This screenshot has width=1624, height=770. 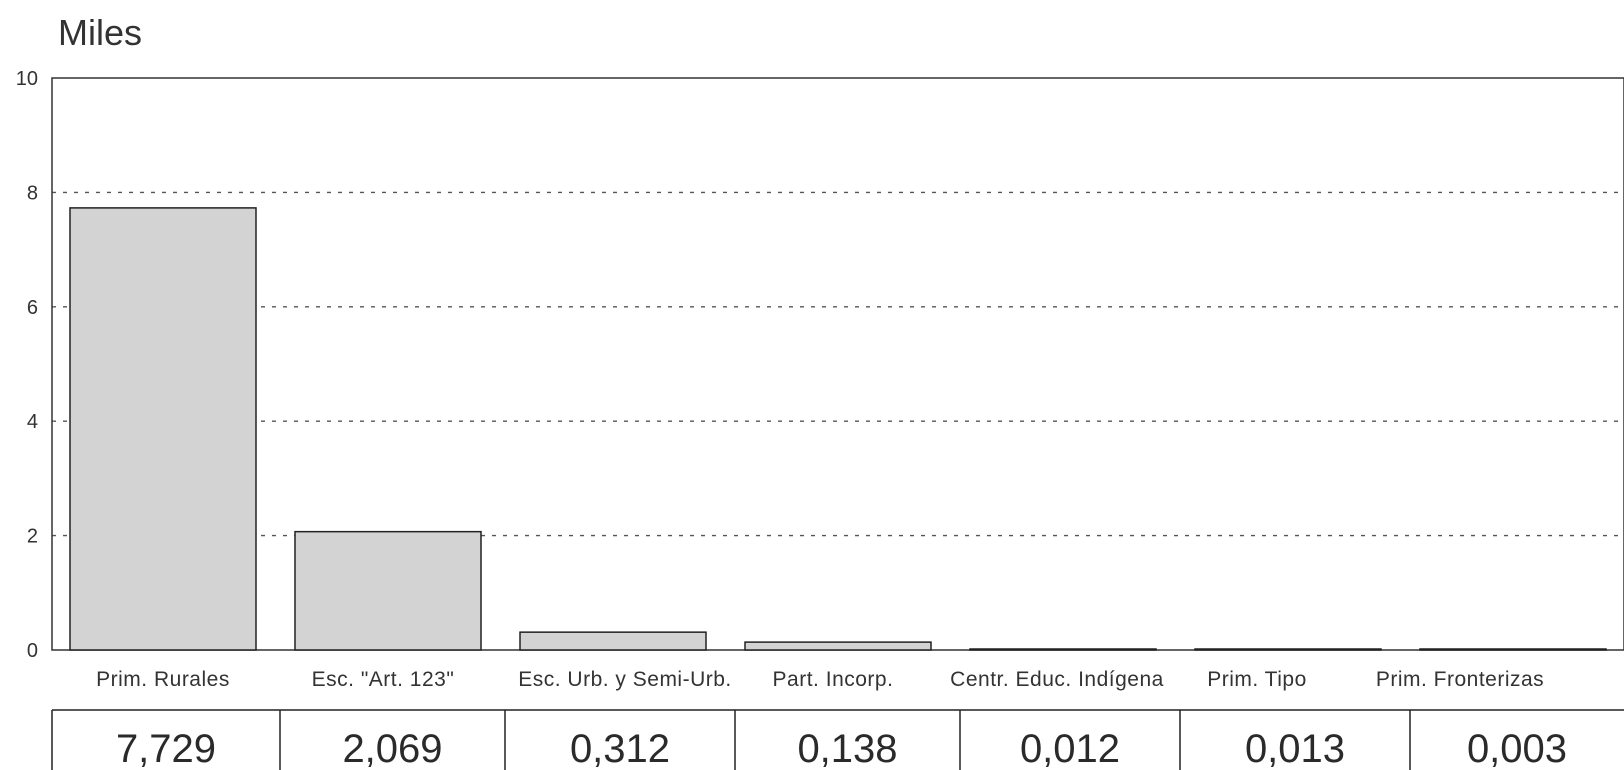 I want to click on y-tick-label: 6, so click(x=32, y=308).